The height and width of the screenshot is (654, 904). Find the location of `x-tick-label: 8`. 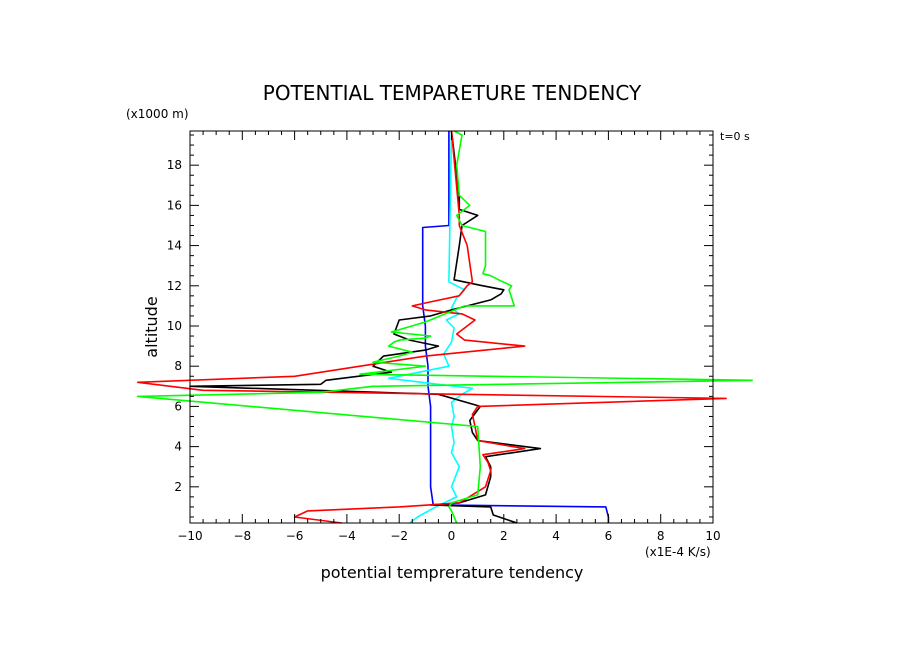

x-tick-label: 8 is located at coordinates (661, 536).